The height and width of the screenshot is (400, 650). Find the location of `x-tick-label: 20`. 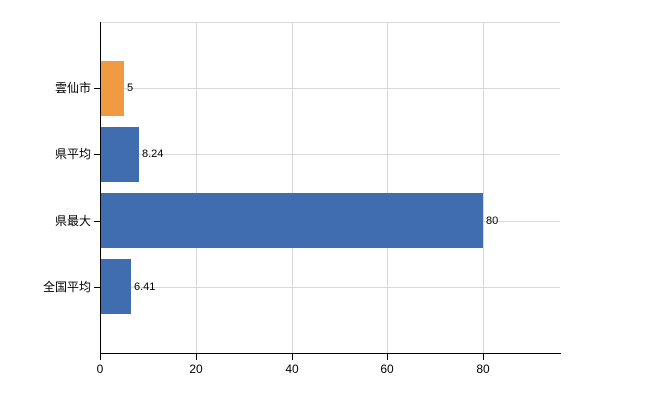

x-tick-label: 20 is located at coordinates (196, 369).